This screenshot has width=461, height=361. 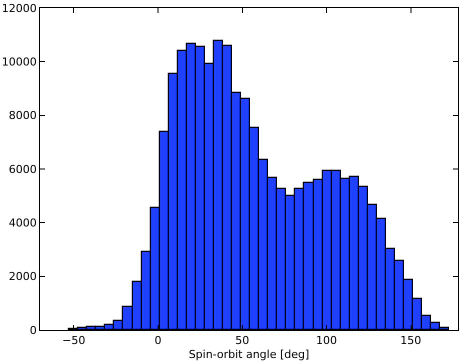 I want to click on x-tick-label: 0, so click(x=158, y=341).